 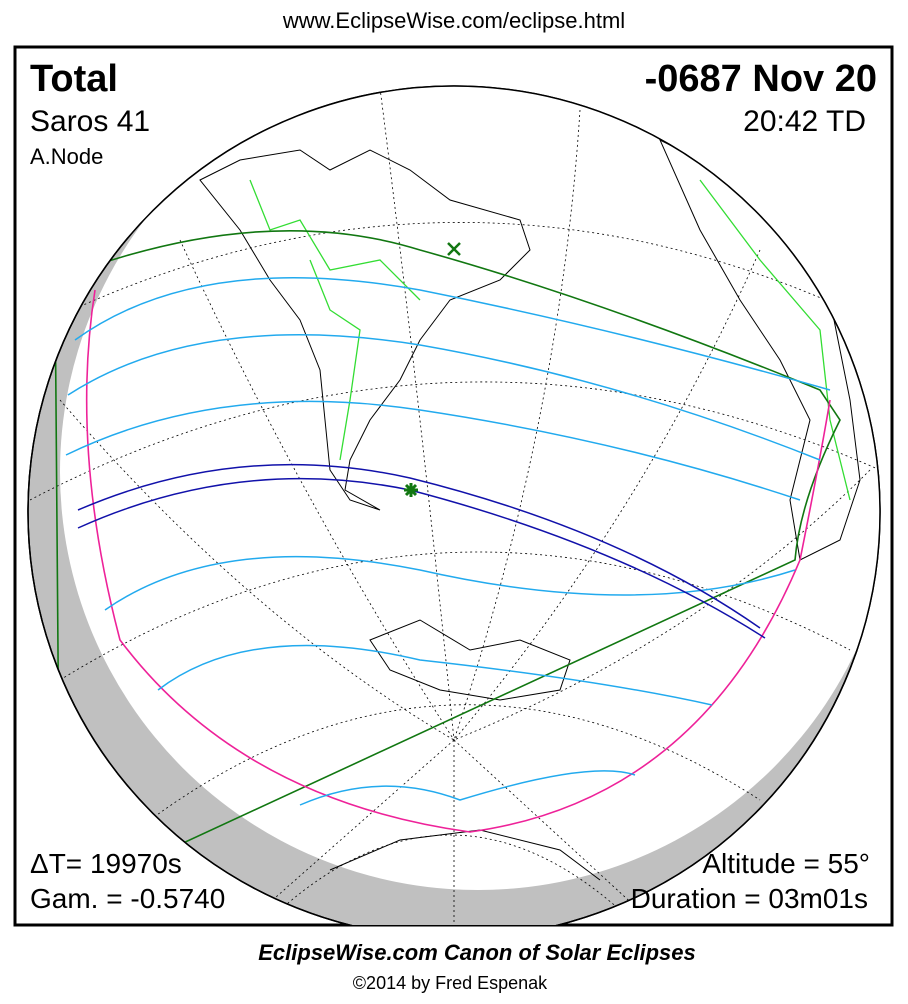 I want to click on node: A.Node, so click(x=66, y=156).